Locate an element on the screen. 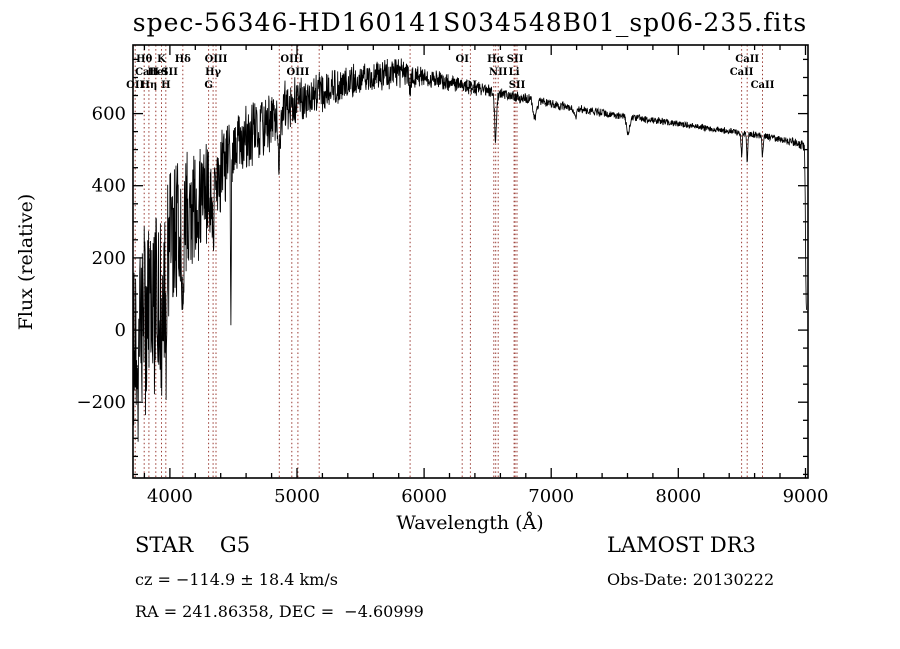  y-tick-label: 200 is located at coordinates (109, 258).